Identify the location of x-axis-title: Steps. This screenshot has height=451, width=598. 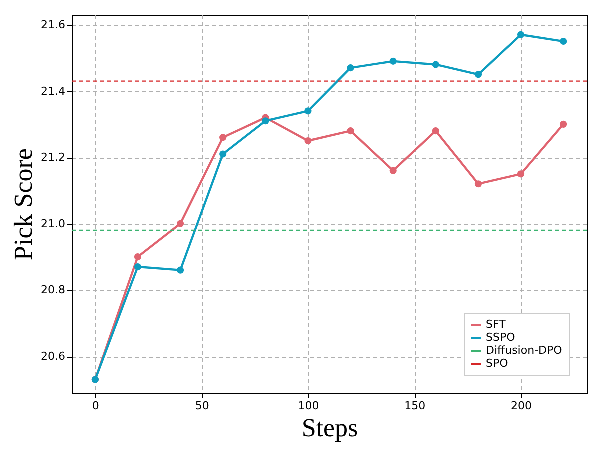
(330, 428).